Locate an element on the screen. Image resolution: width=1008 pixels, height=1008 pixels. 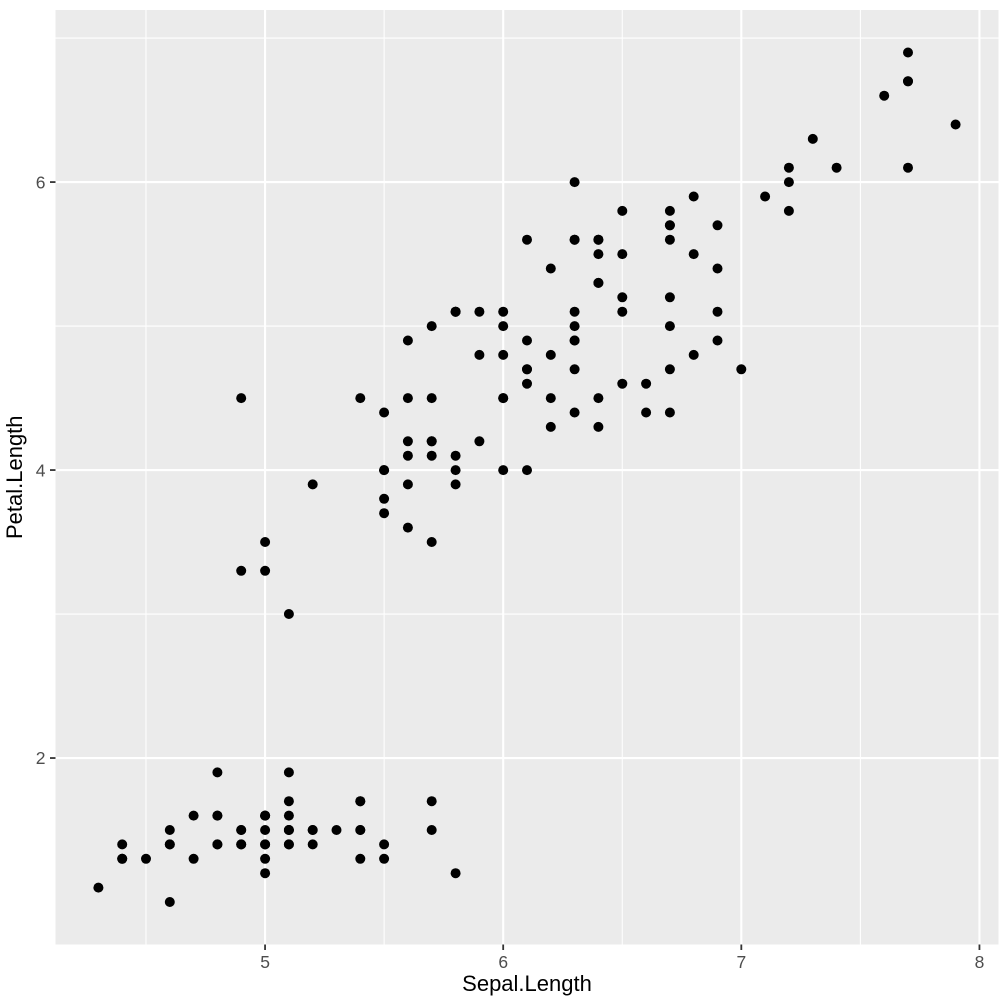
y-axis-title: Petal.Length is located at coordinates (14, 477).